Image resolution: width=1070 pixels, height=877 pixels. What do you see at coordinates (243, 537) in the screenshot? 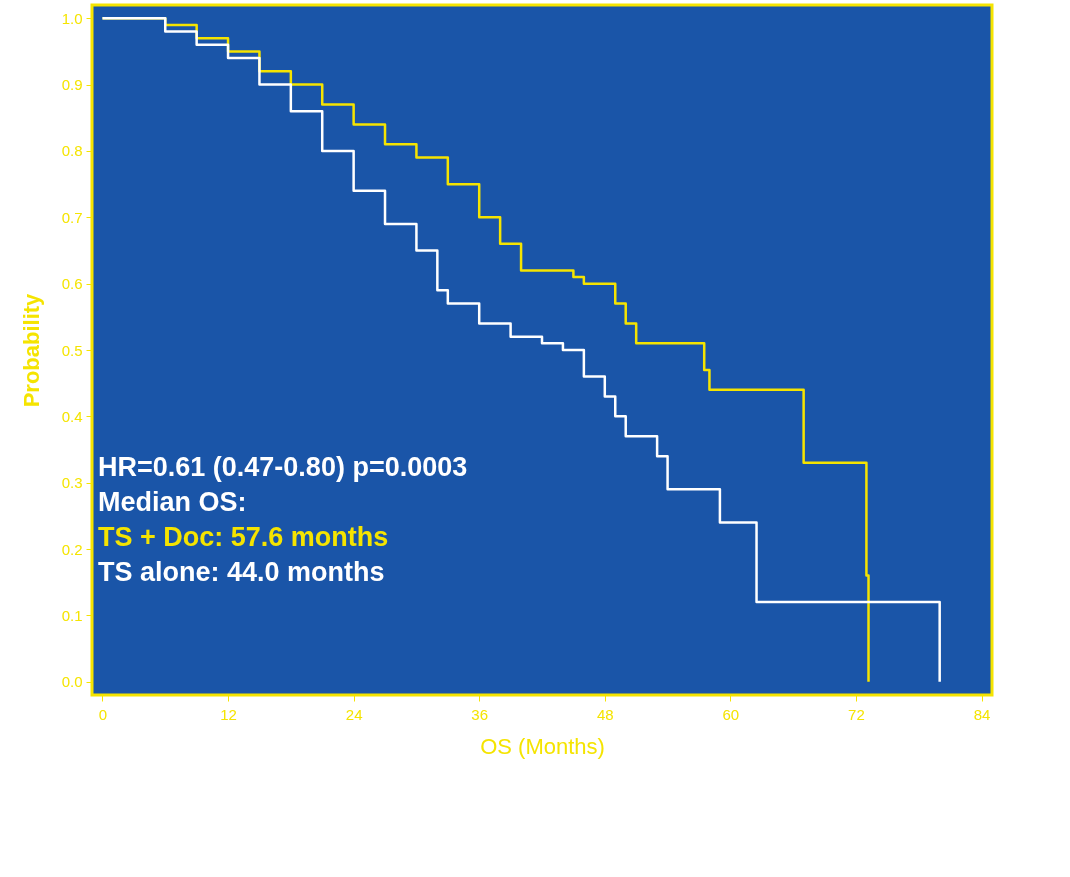
I see `annotation: TS + Doc: 57.6 months` at bounding box center [243, 537].